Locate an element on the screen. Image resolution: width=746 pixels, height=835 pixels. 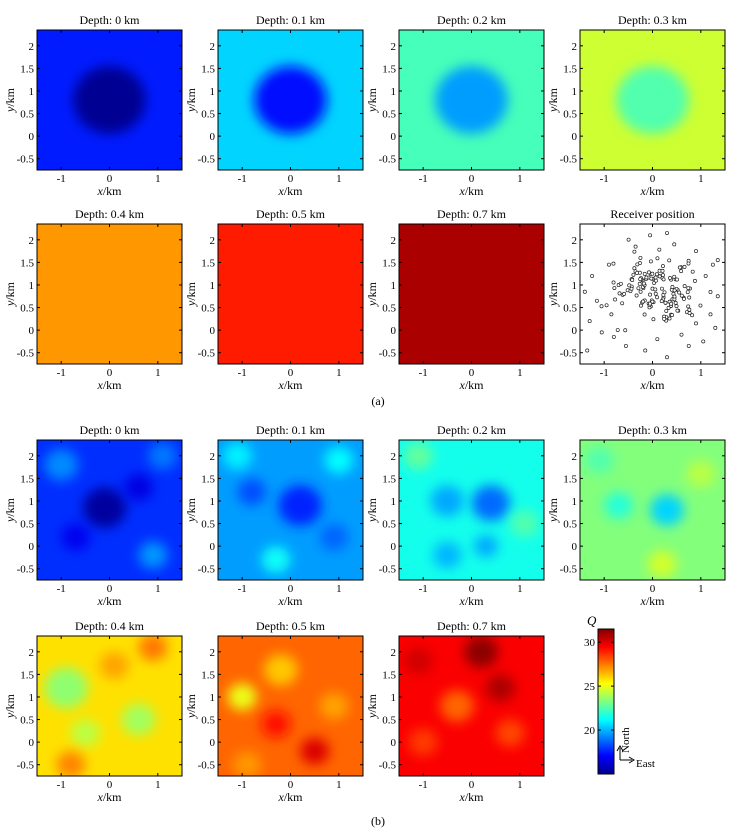
panel-a-3: Depth: 0.2 km -1 0 1 -0.5 0 0.5 1 1.5 2 x/km y/km is located at coordinates (455, 105).